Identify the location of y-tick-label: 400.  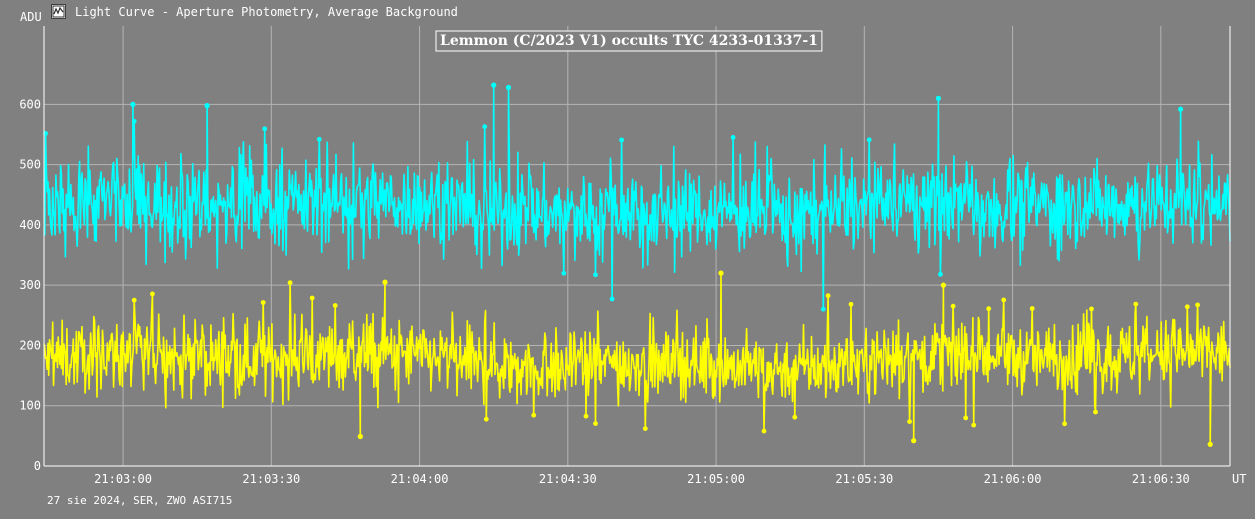
(30, 225).